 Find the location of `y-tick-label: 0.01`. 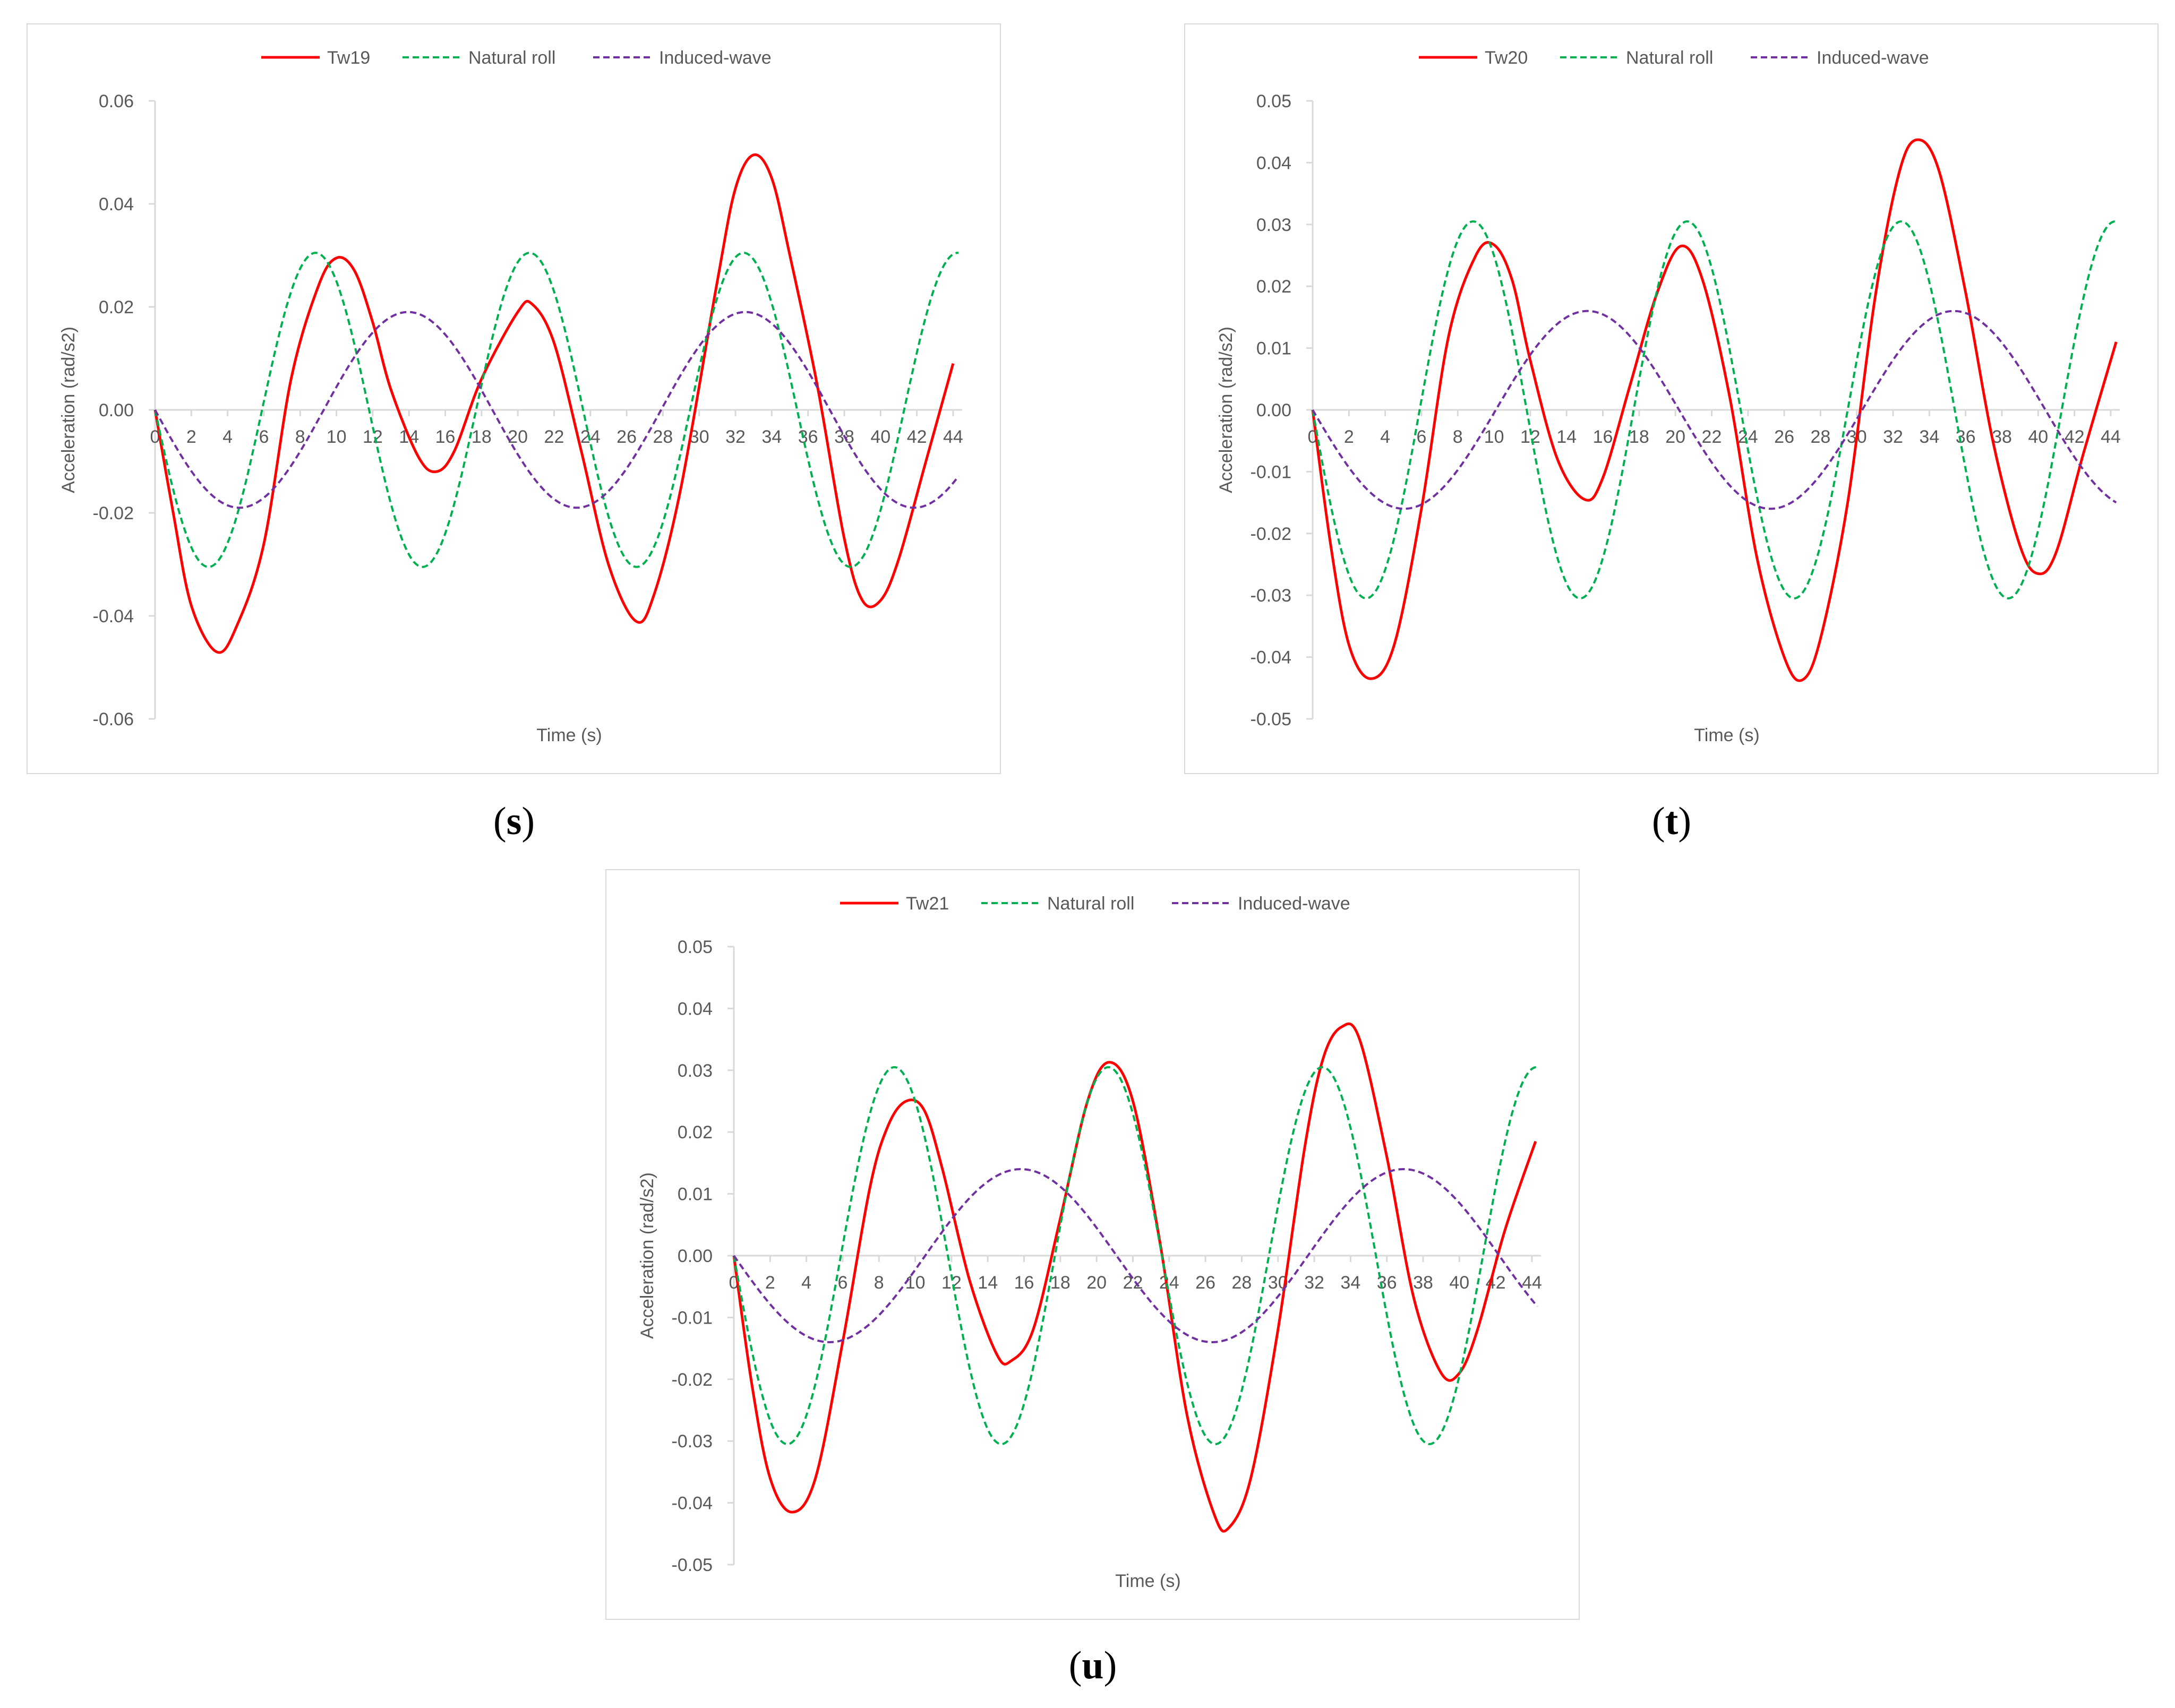

y-tick-label: 0.01 is located at coordinates (1273, 349).